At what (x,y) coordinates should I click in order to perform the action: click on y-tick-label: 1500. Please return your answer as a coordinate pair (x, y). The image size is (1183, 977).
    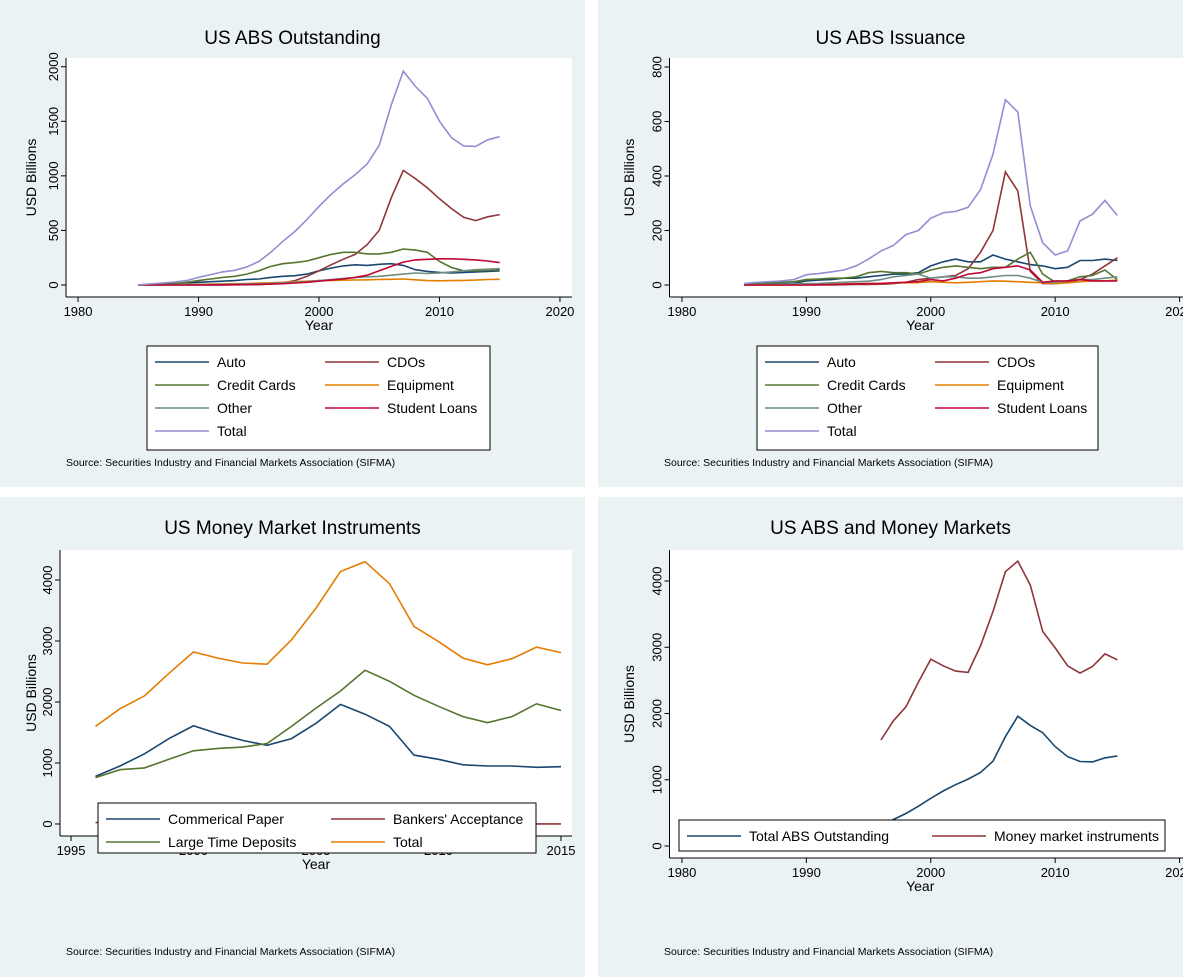
    Looking at the image, I should click on (53, 121).